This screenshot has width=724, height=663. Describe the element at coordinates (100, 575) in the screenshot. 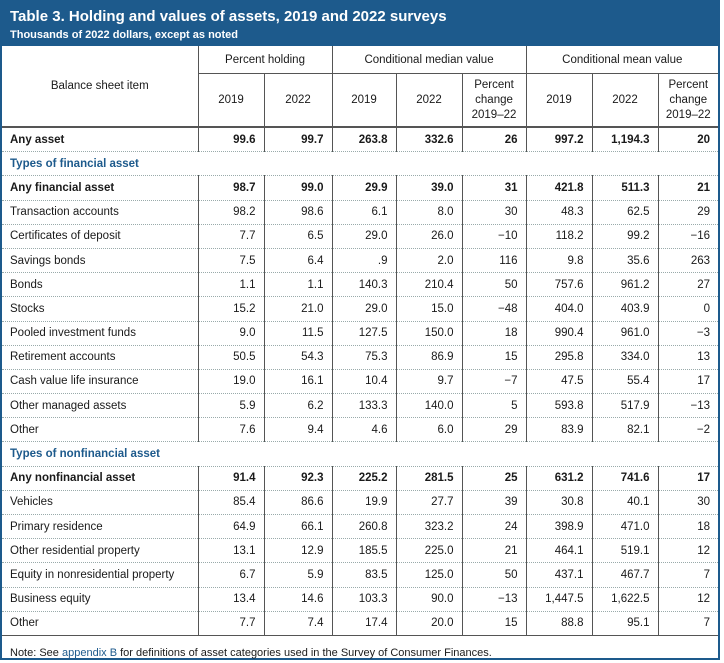

I see `row-label: Equity in nonresidential property` at that location.